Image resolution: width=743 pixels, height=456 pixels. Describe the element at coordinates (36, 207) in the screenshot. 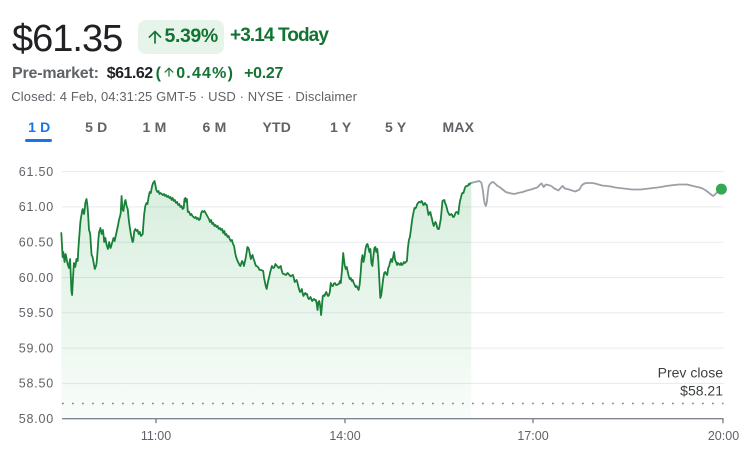

I see `svg-text: 61.00` at that location.